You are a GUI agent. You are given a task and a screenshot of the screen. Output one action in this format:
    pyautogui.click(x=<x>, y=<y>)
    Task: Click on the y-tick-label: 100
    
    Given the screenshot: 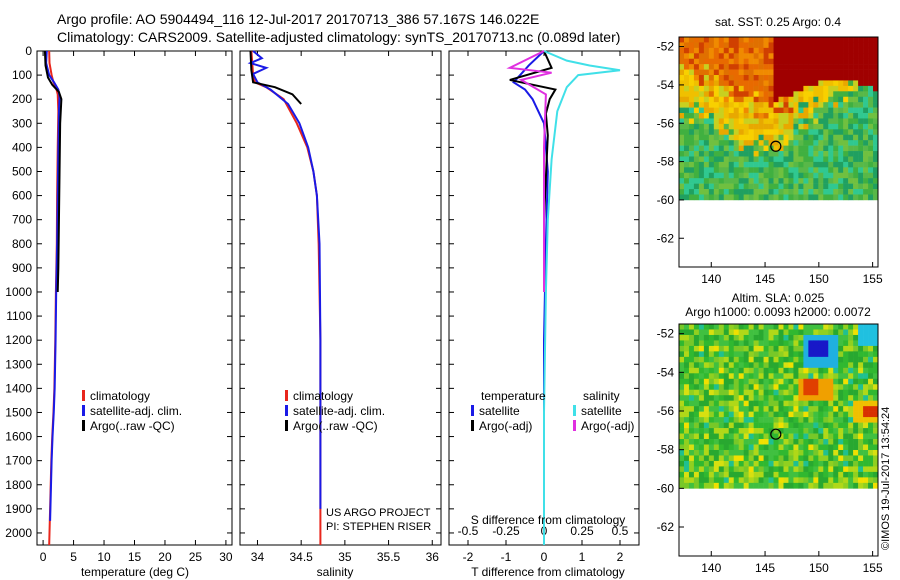 What is the action you would take?
    pyautogui.click(x=22, y=75)
    